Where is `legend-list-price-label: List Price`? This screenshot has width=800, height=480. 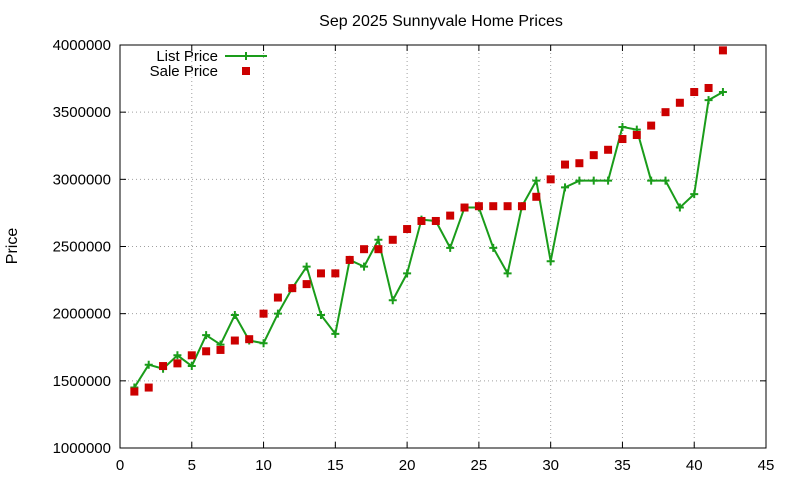 legend-list-price-label: List Price is located at coordinates (187, 56).